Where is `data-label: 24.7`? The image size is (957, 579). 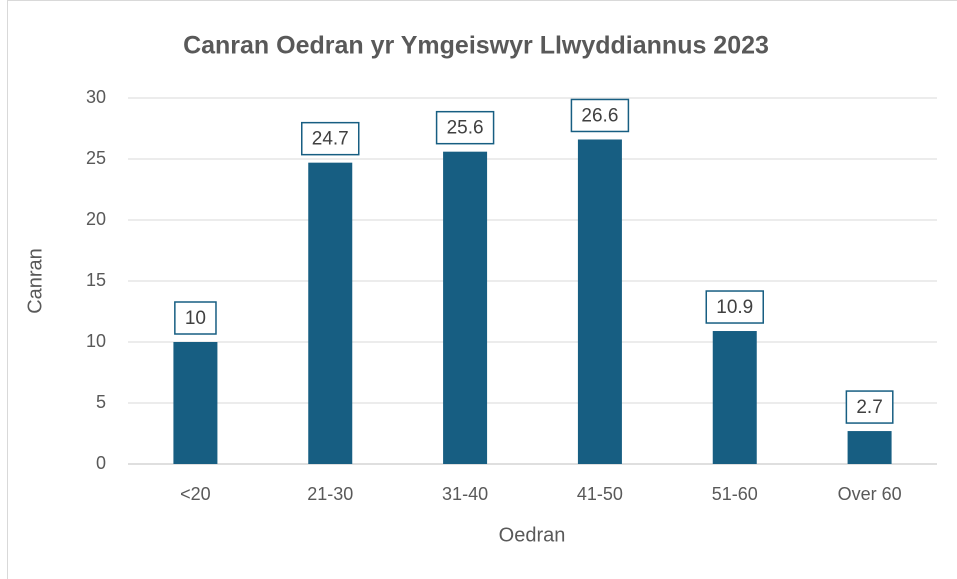 data-label: 24.7 is located at coordinates (330, 139).